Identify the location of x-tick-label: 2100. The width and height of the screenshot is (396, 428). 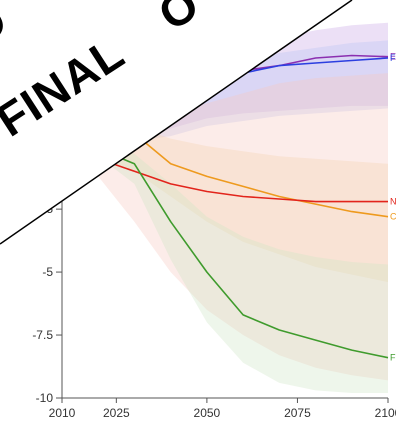
(385, 413).